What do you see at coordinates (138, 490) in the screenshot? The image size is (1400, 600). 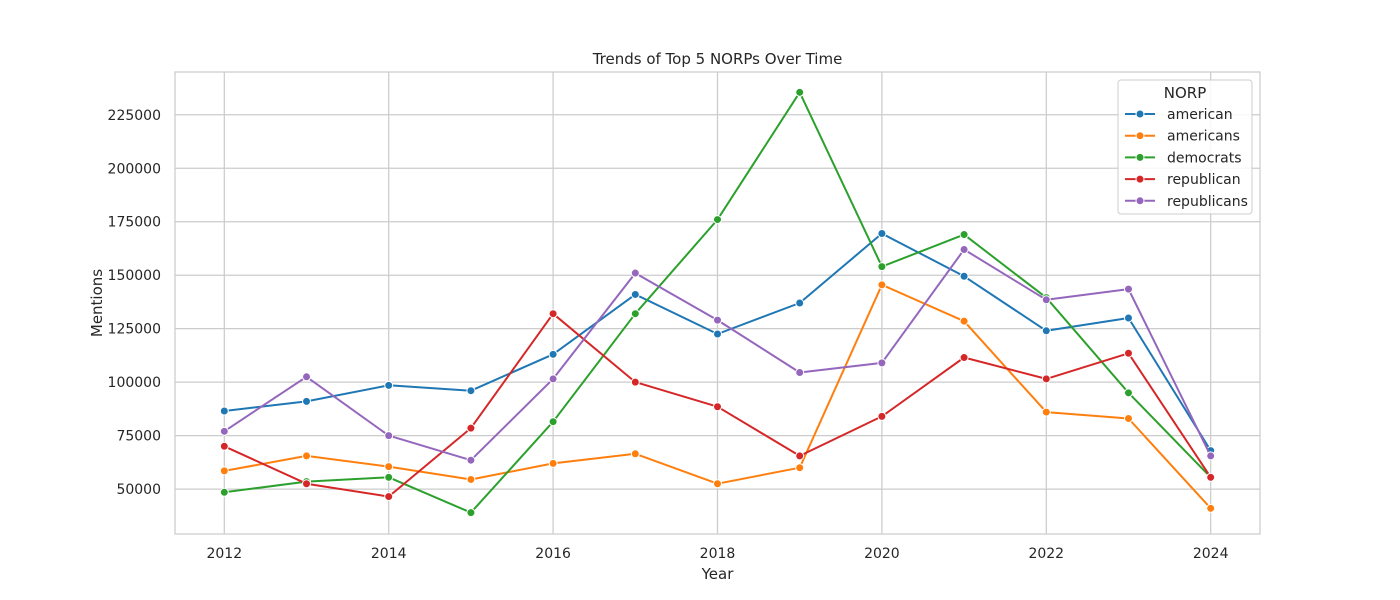 I see `y-tick-label: 50000` at bounding box center [138, 490].